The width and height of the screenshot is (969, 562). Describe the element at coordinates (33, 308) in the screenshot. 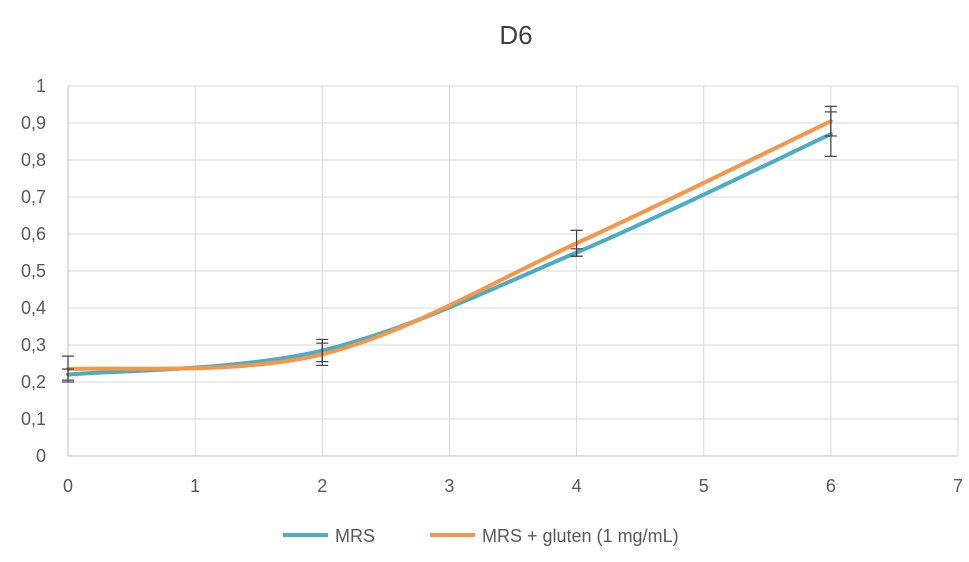

I see `y-tick-label: 0,4` at that location.